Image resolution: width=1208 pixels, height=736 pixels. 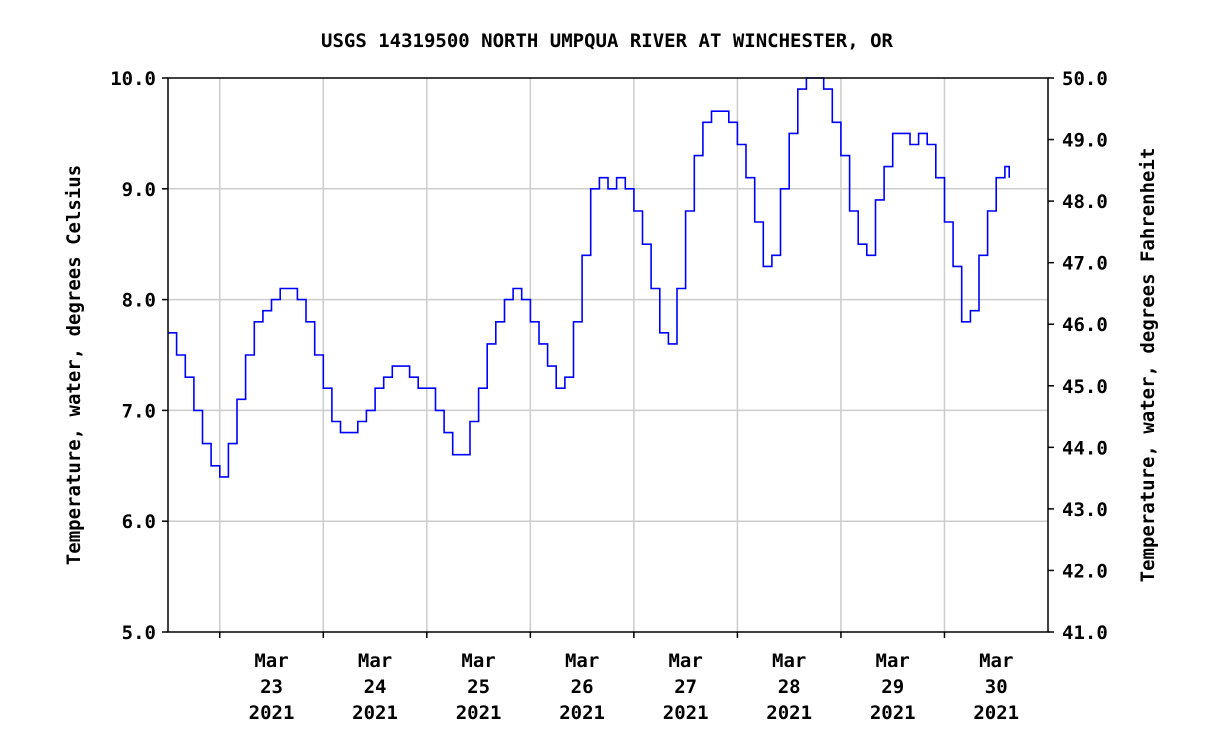 What do you see at coordinates (139, 411) in the screenshot?
I see `y-tick-label: 7.0` at bounding box center [139, 411].